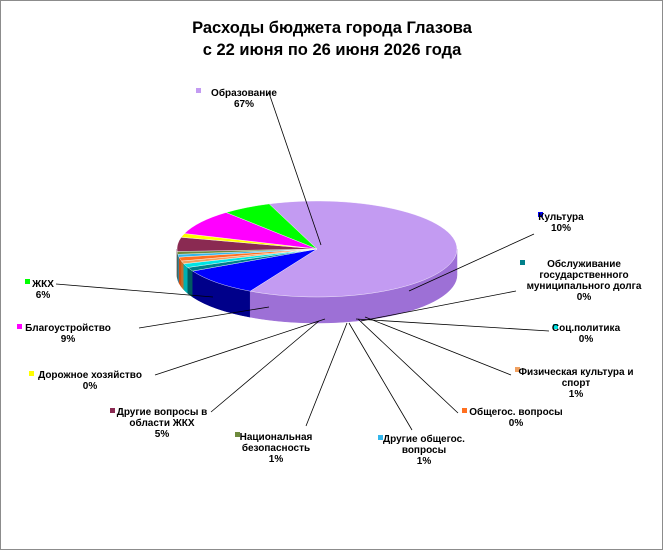  Describe the element at coordinates (424, 439) in the screenshot. I see `label-text-другие-общегос-вопросы-0: Другие общегос.` at that location.